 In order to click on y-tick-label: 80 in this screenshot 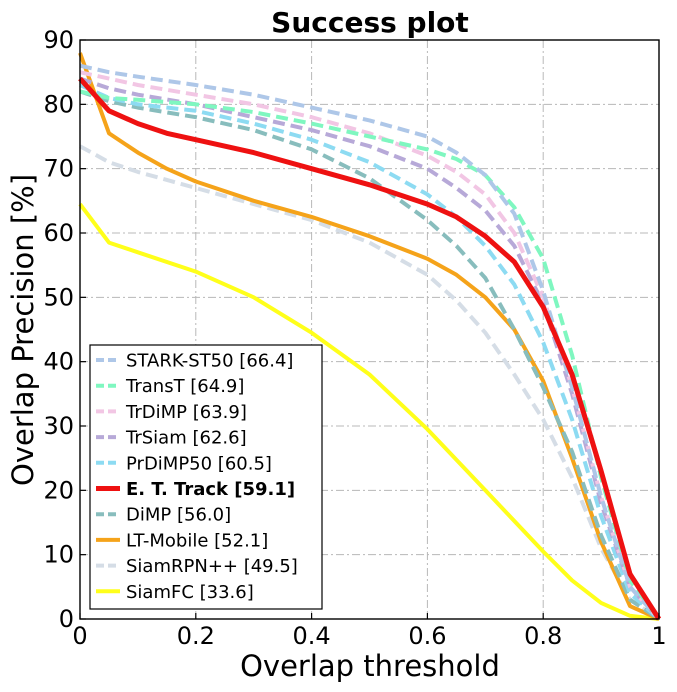, I will do `click(58, 104)`.